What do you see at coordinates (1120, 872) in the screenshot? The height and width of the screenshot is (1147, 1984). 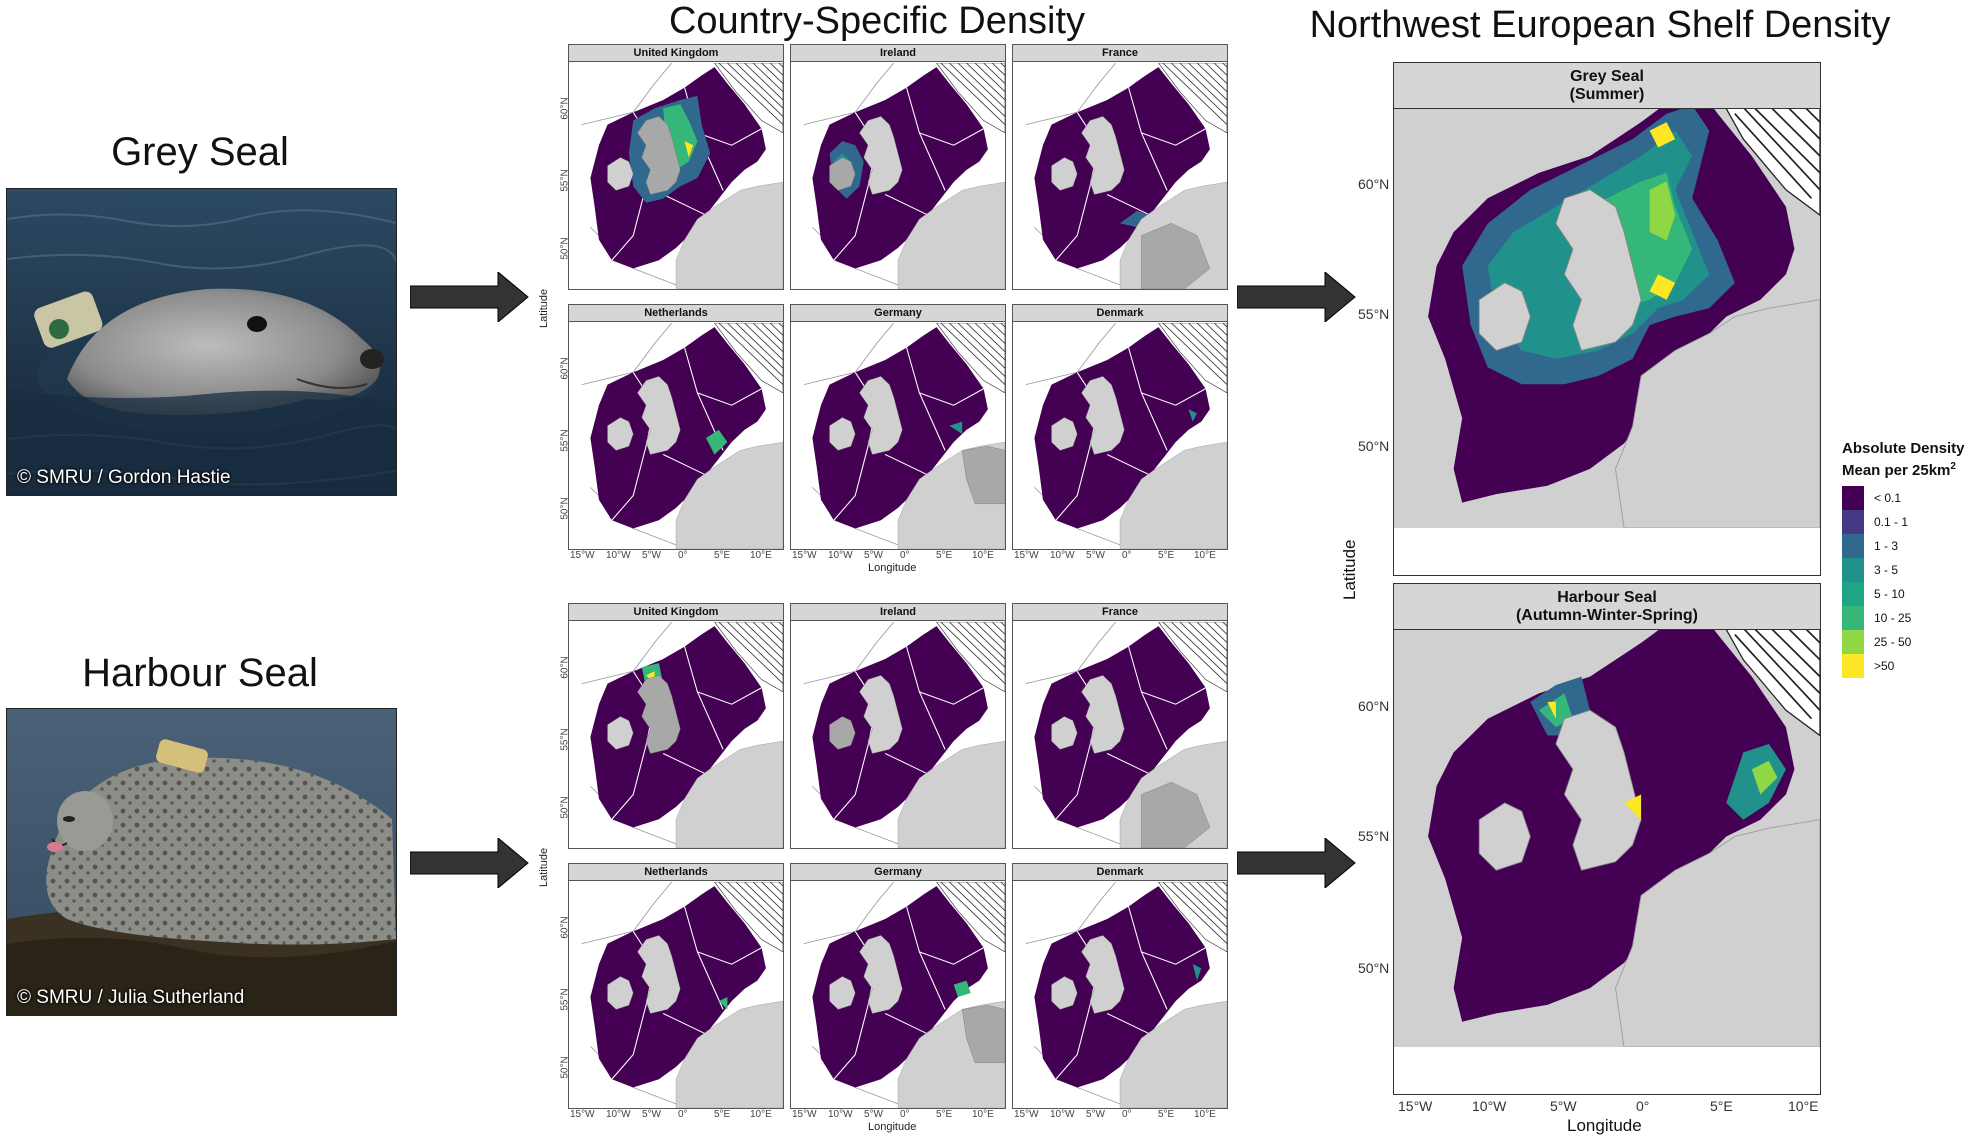 I see `panel-strip: Denmark` at bounding box center [1120, 872].